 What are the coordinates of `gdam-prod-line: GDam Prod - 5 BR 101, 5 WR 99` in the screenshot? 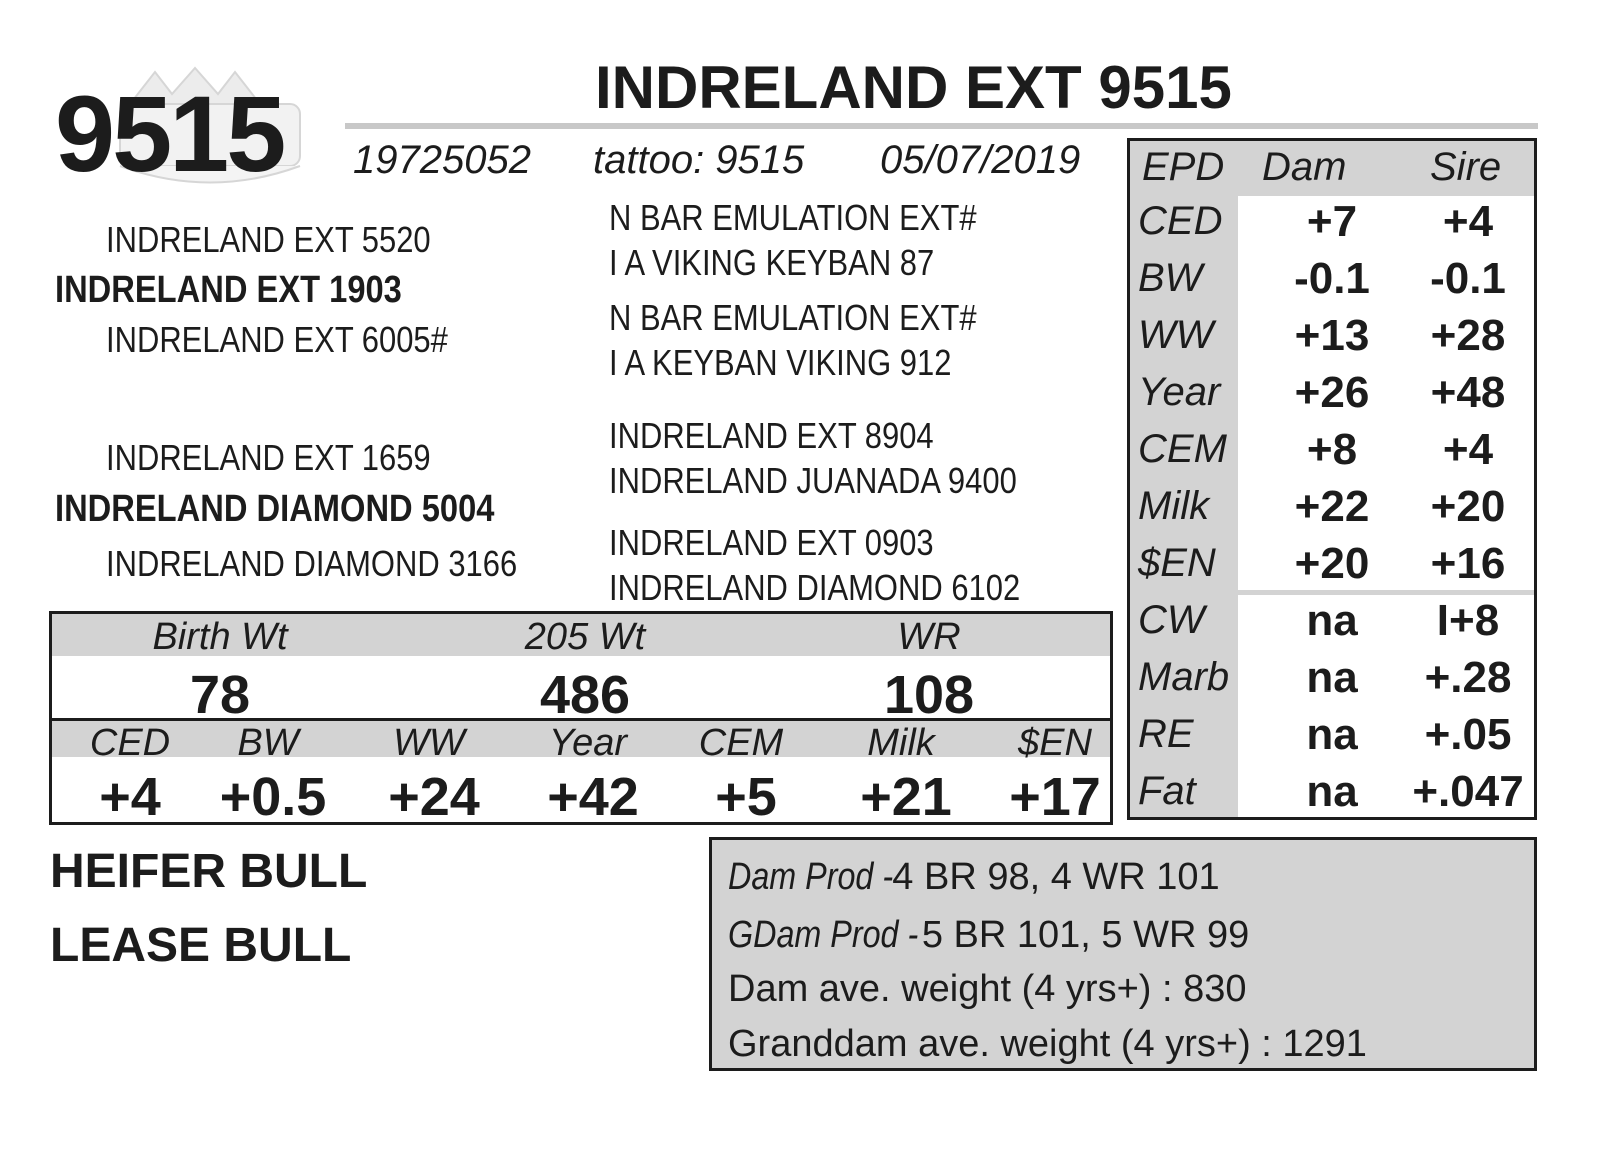 It's located at (988, 935).